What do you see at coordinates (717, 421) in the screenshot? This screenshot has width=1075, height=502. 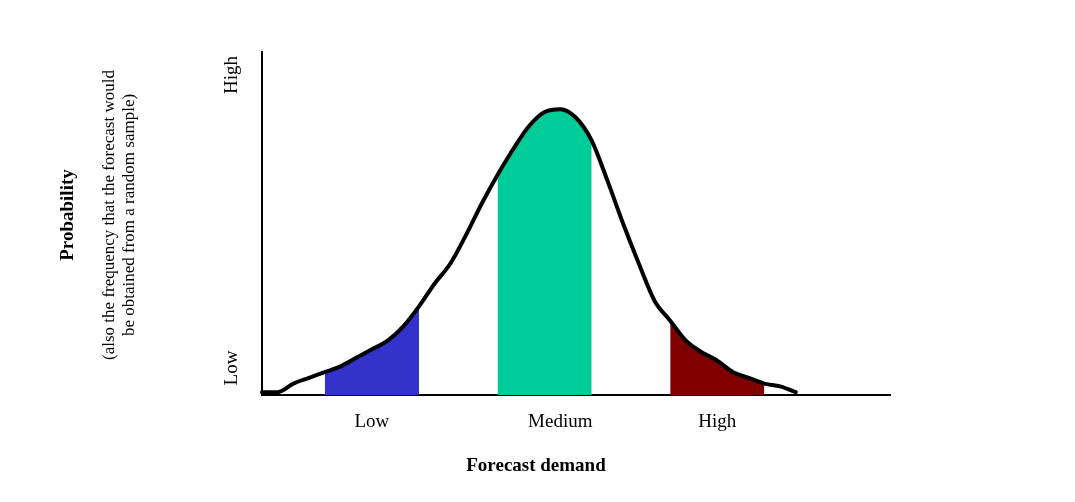 I see `x-tick-label: High` at bounding box center [717, 421].